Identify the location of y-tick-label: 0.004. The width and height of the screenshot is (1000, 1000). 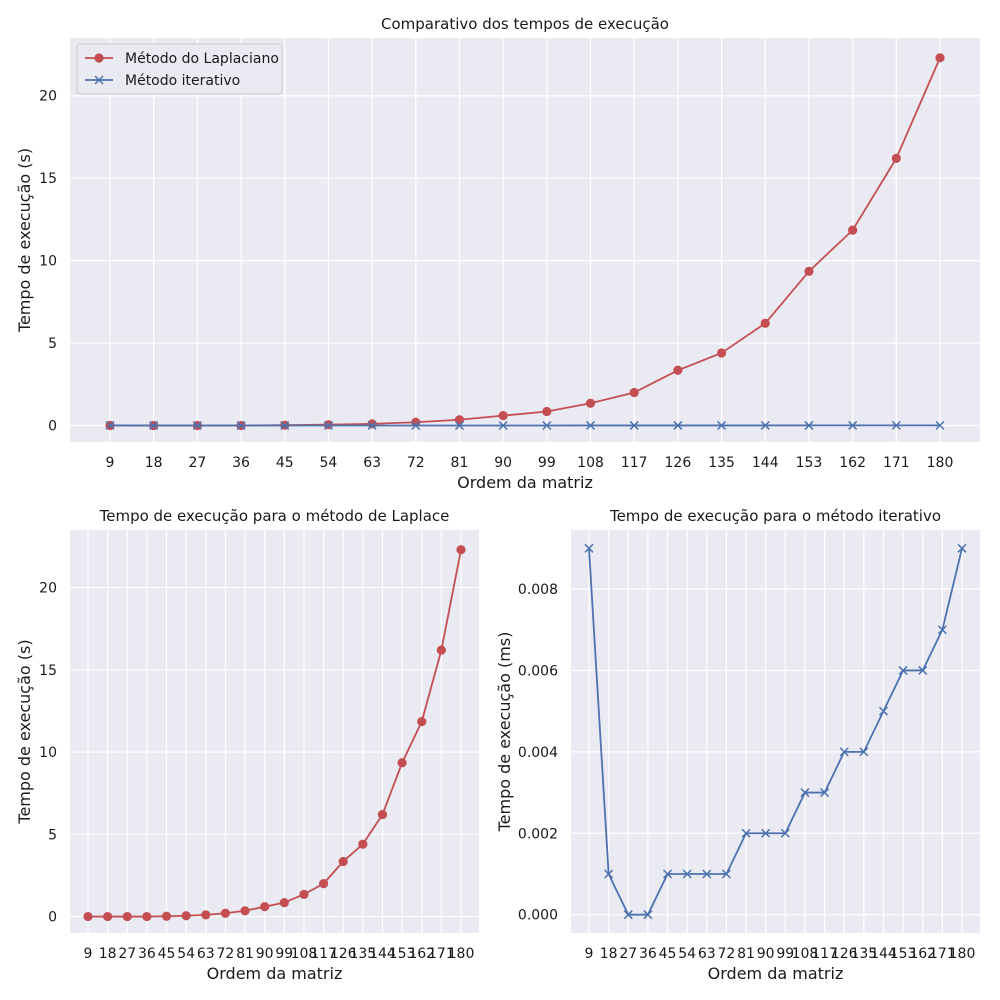
(538, 753).